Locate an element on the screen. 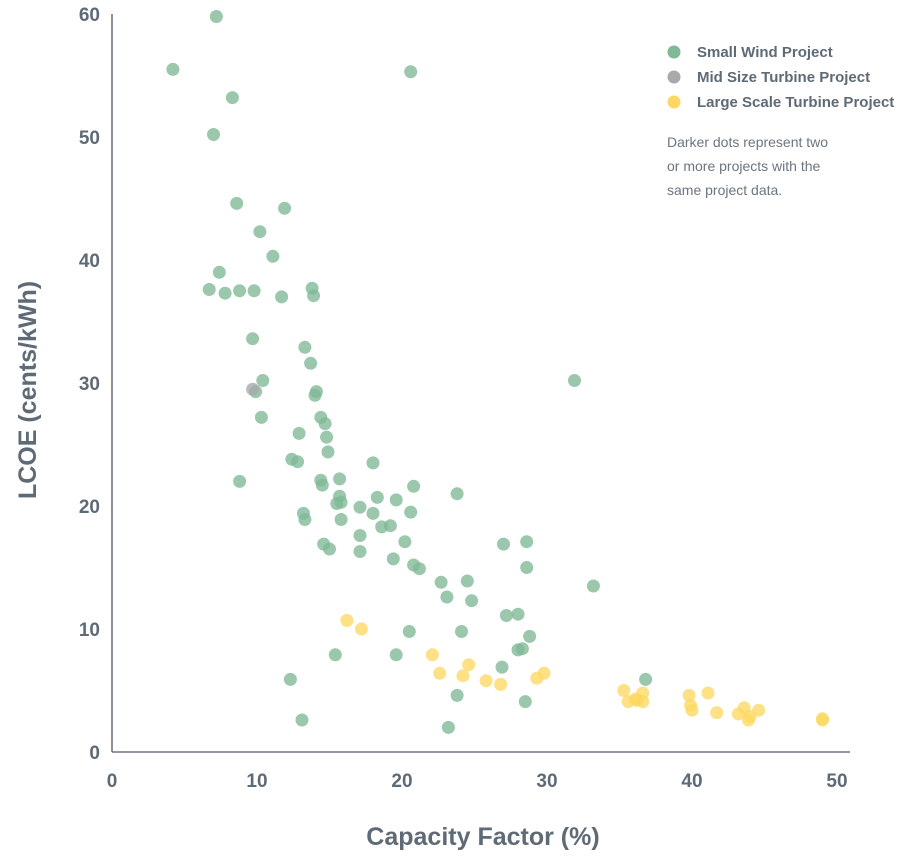 This screenshot has height=861, width=911. legend-label: Mid Size Turbine Project is located at coordinates (783, 77).